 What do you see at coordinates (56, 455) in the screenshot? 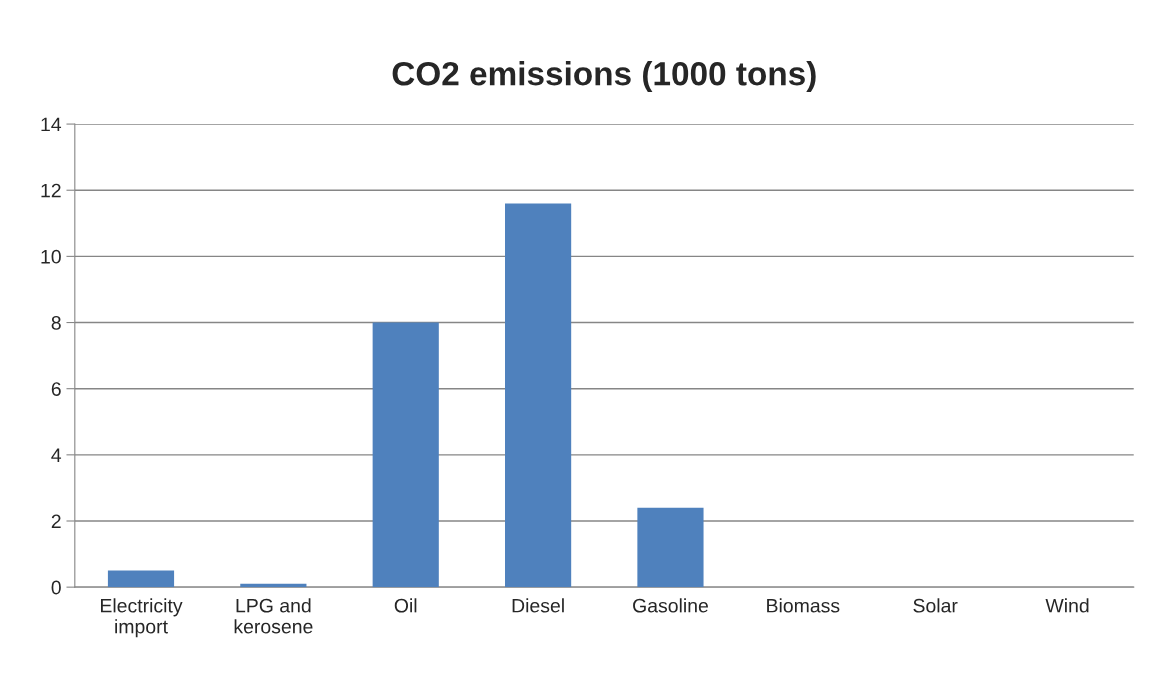
I see `y-tick-label: 4` at bounding box center [56, 455].